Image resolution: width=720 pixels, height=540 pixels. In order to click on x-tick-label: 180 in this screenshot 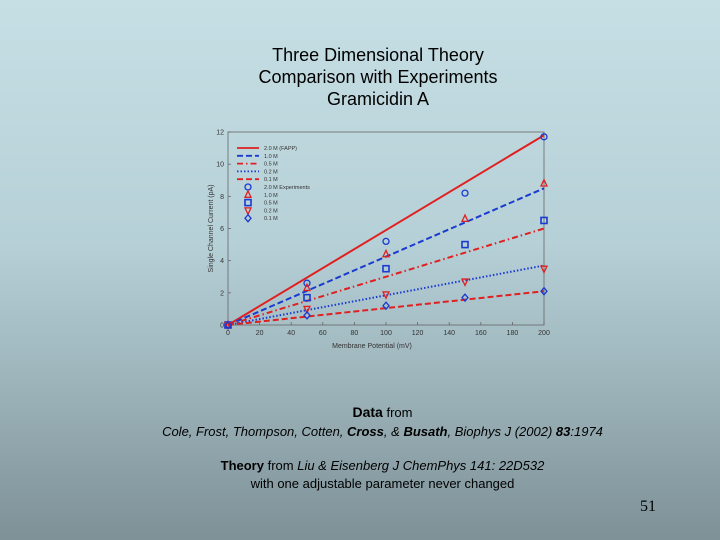, I will do `click(513, 333)`.